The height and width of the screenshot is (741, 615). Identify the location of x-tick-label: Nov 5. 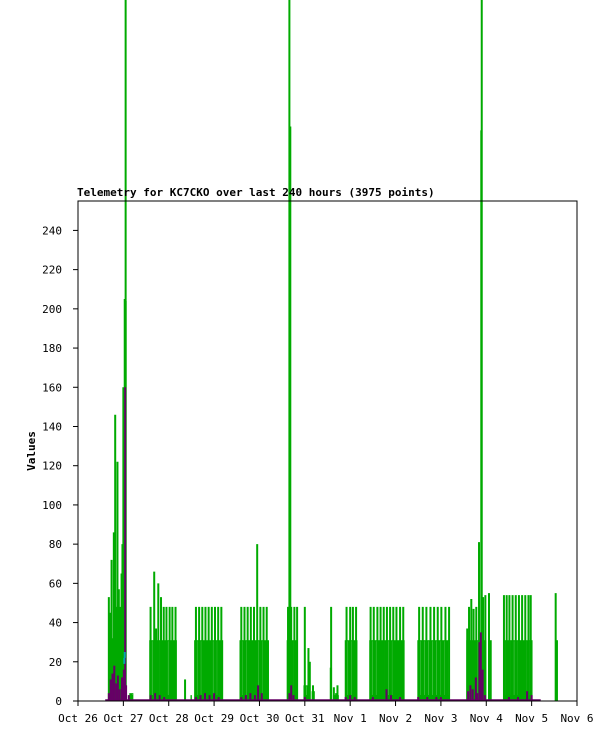
(531, 718).